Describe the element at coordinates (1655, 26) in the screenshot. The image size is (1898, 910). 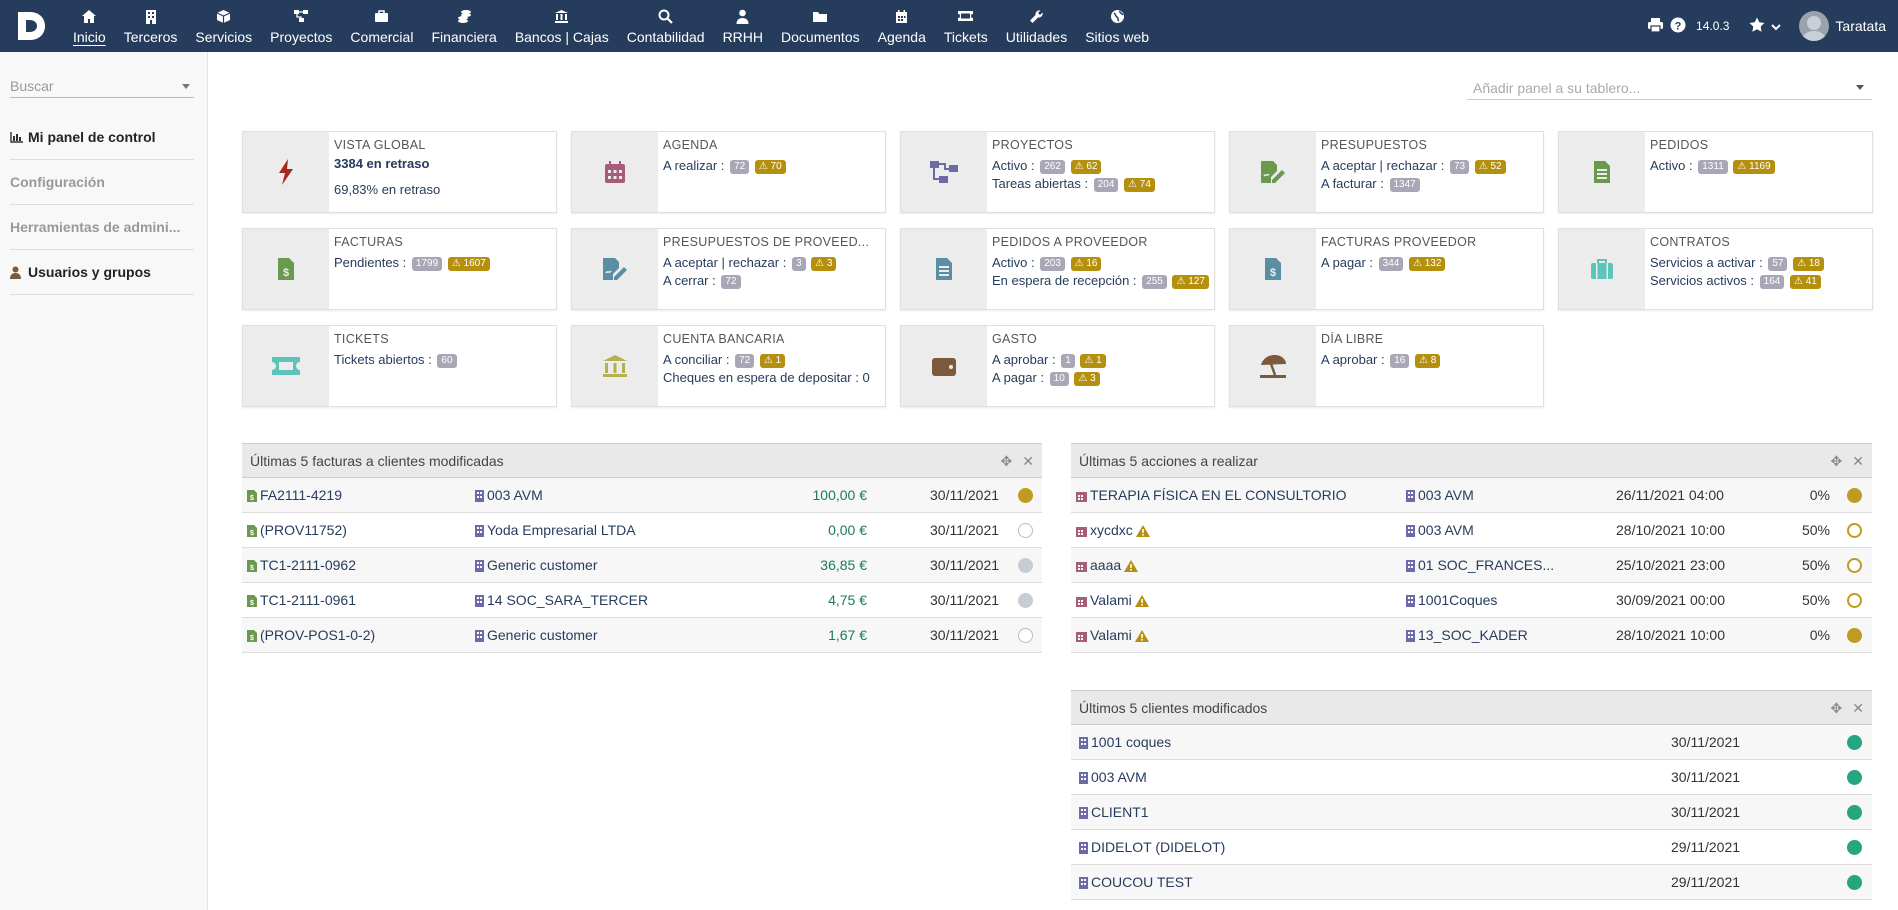
I see `print-icon` at that location.